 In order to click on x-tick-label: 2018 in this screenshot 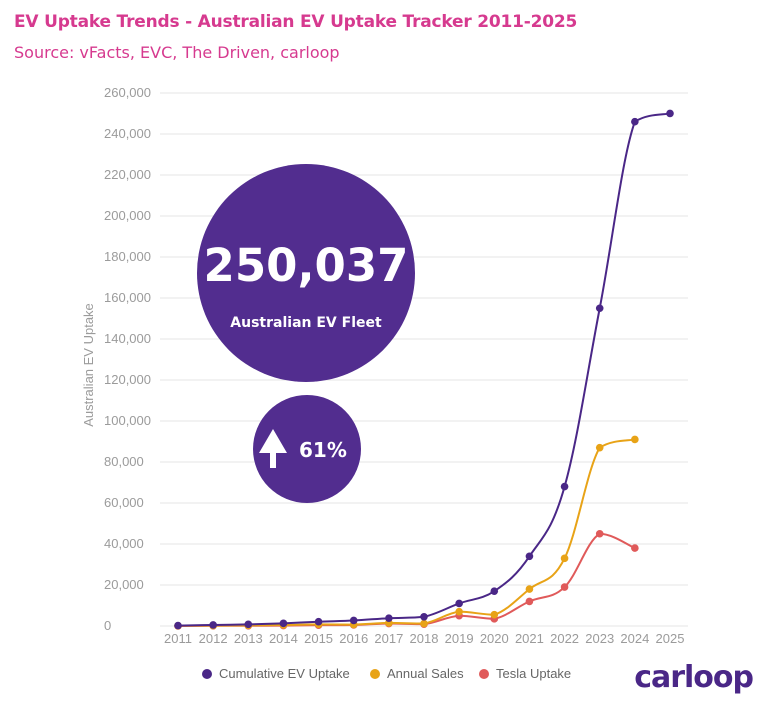, I will do `click(424, 638)`.